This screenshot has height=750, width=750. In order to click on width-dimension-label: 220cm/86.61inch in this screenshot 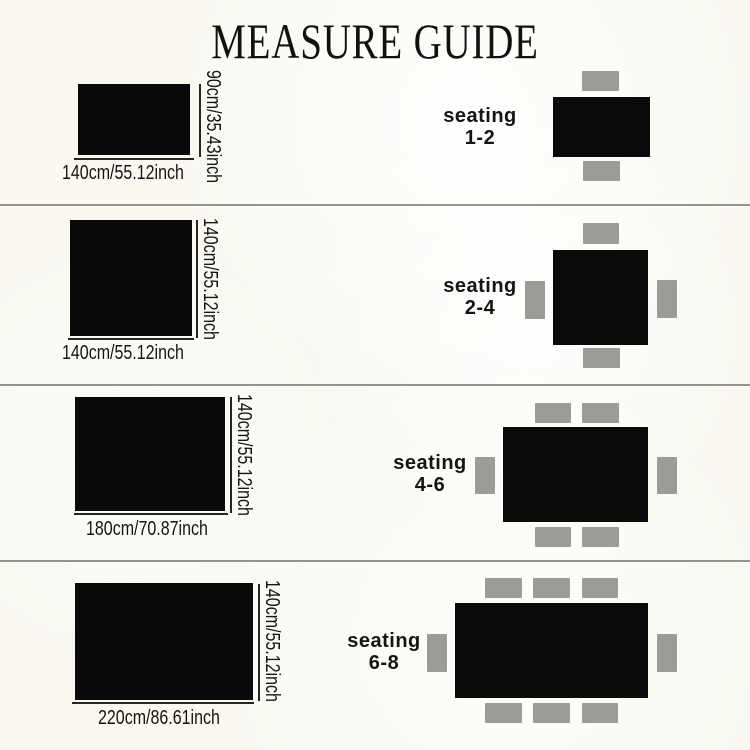, I will do `click(159, 718)`.